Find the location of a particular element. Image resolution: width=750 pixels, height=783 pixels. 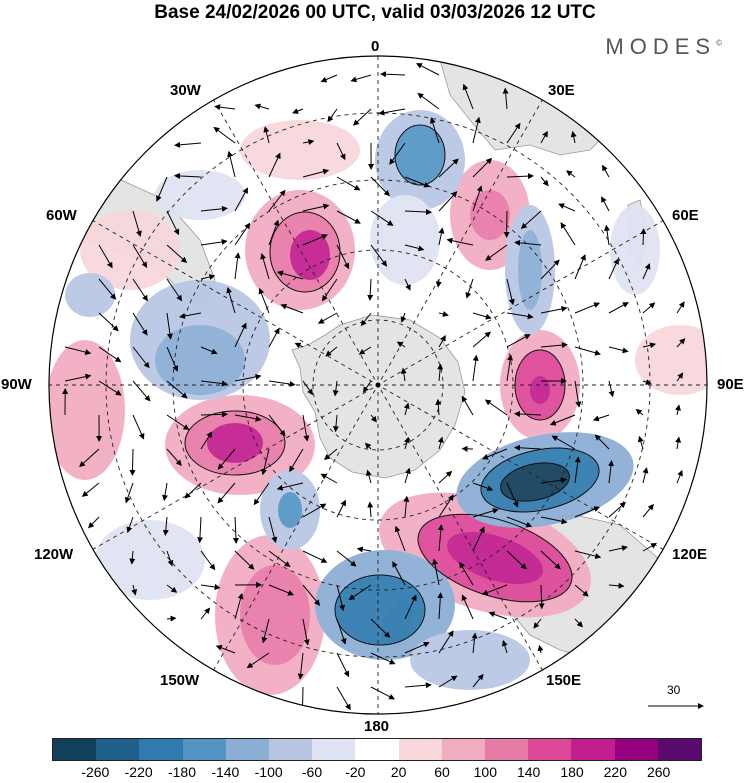

lon-label-150e: 150E is located at coordinates (564, 680).